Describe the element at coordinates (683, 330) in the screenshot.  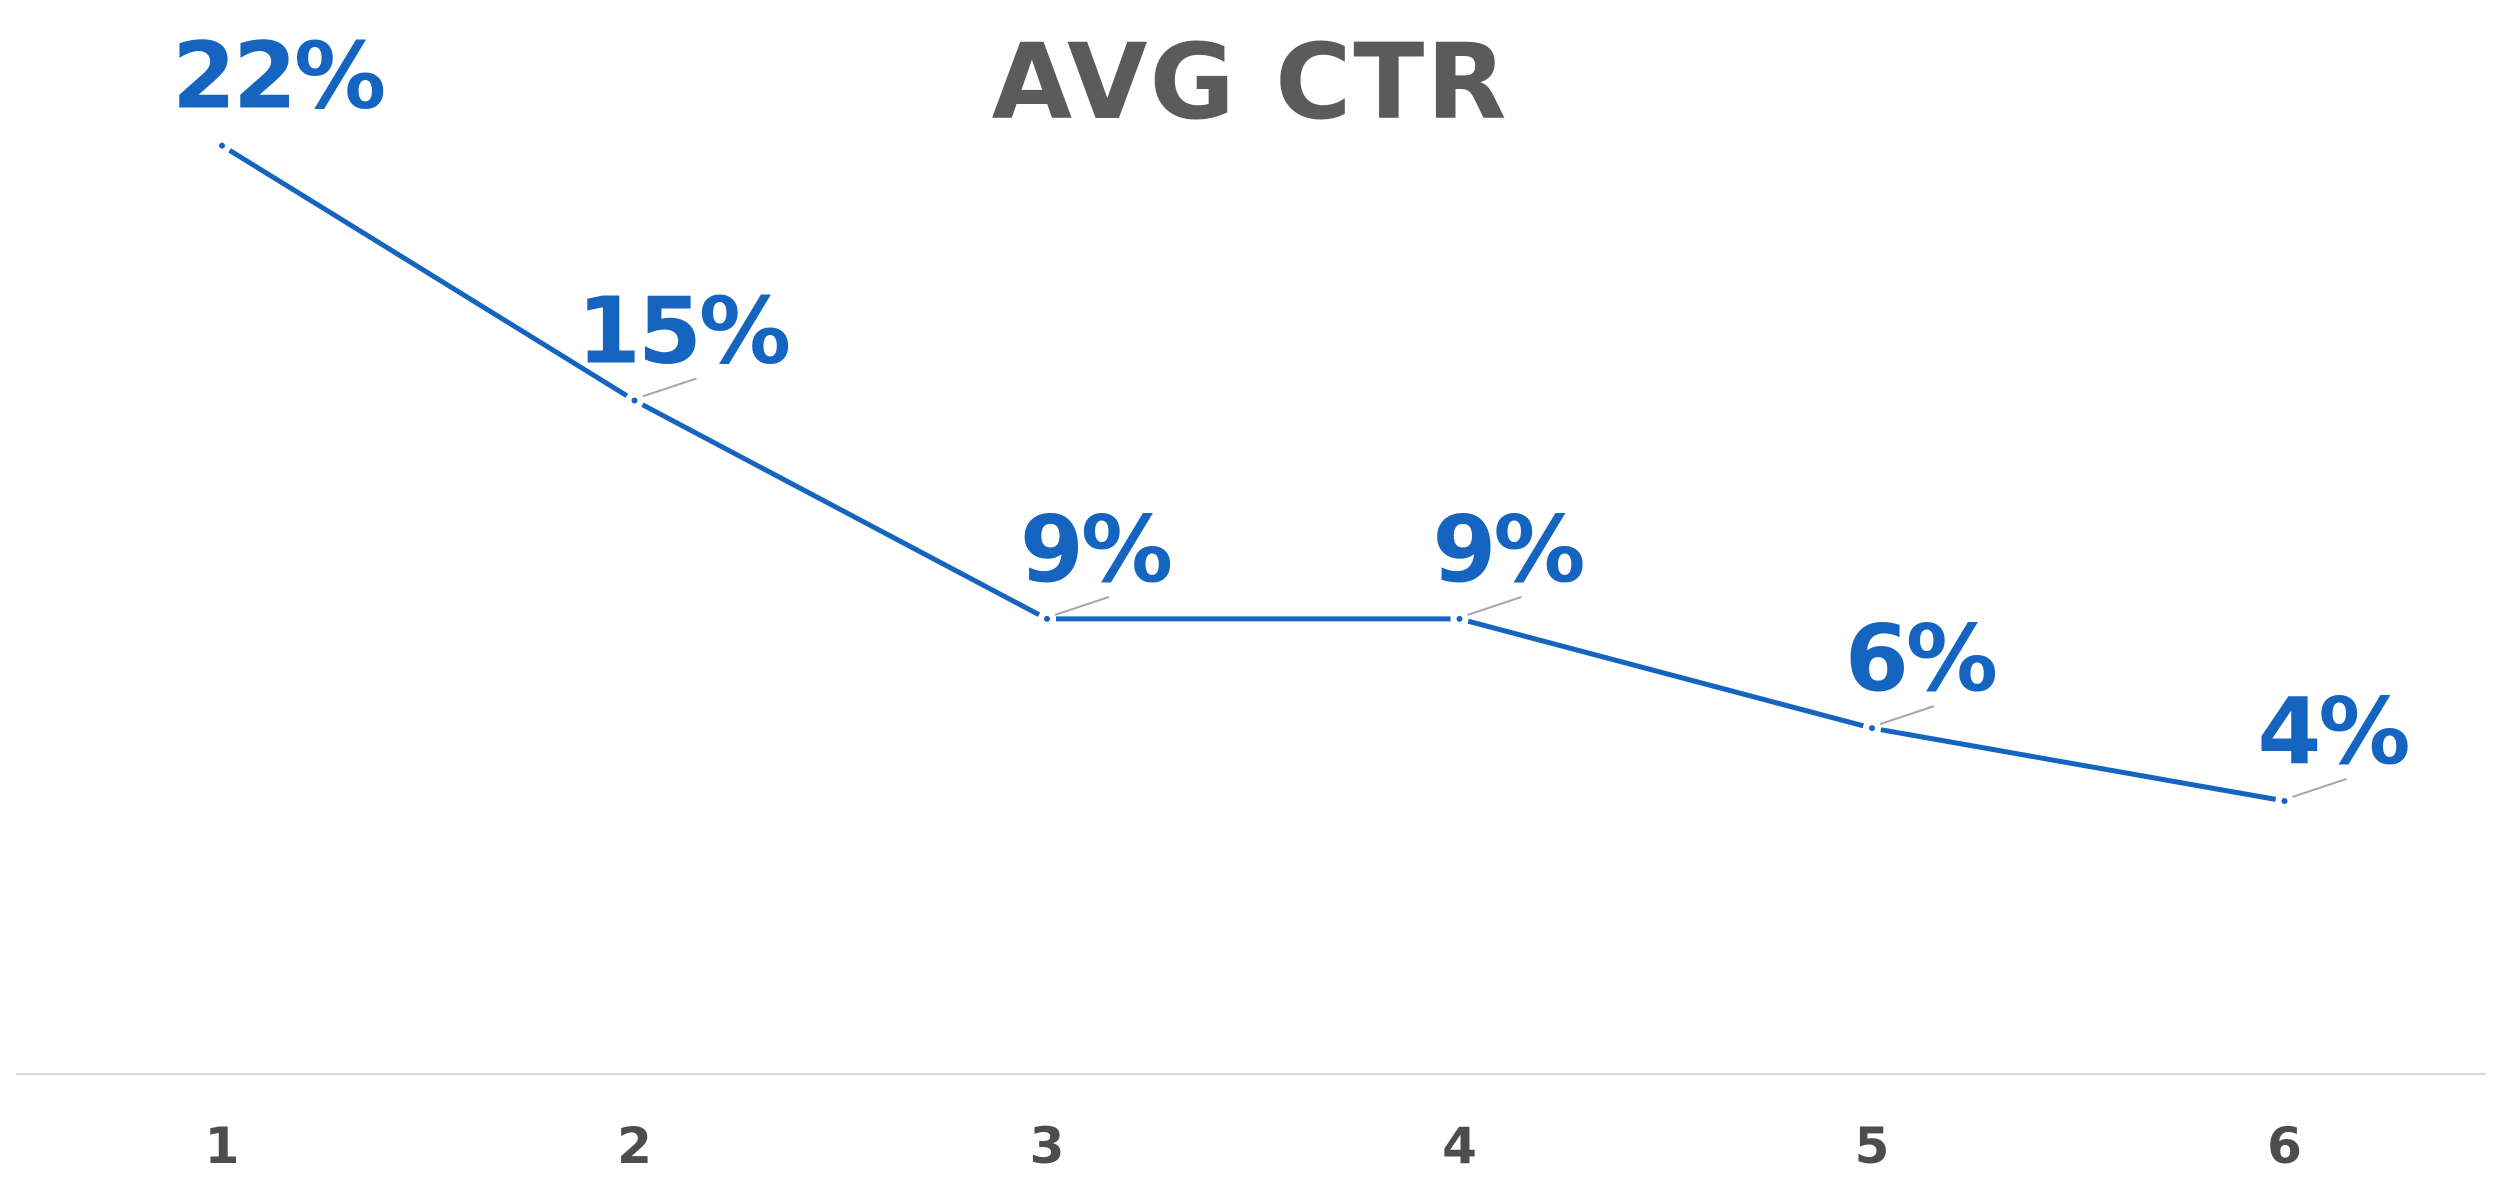
I see `data-label: 15%` at that location.